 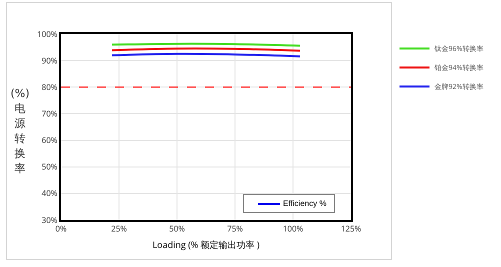 I want to click on x-axis-title: Loading (% 额定输出功率 ), so click(x=206, y=244).